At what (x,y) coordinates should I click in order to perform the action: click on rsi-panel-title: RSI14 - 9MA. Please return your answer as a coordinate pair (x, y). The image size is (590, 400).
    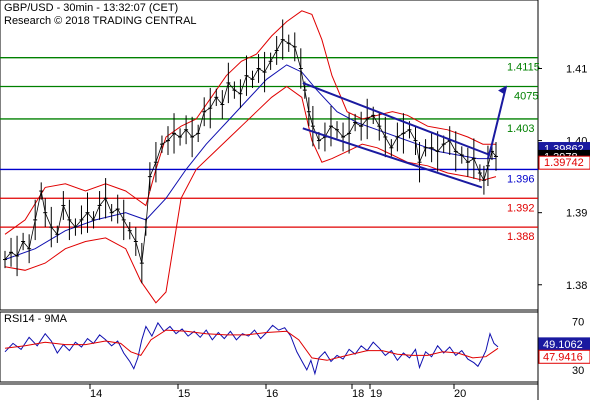
    Looking at the image, I should click on (36, 319).